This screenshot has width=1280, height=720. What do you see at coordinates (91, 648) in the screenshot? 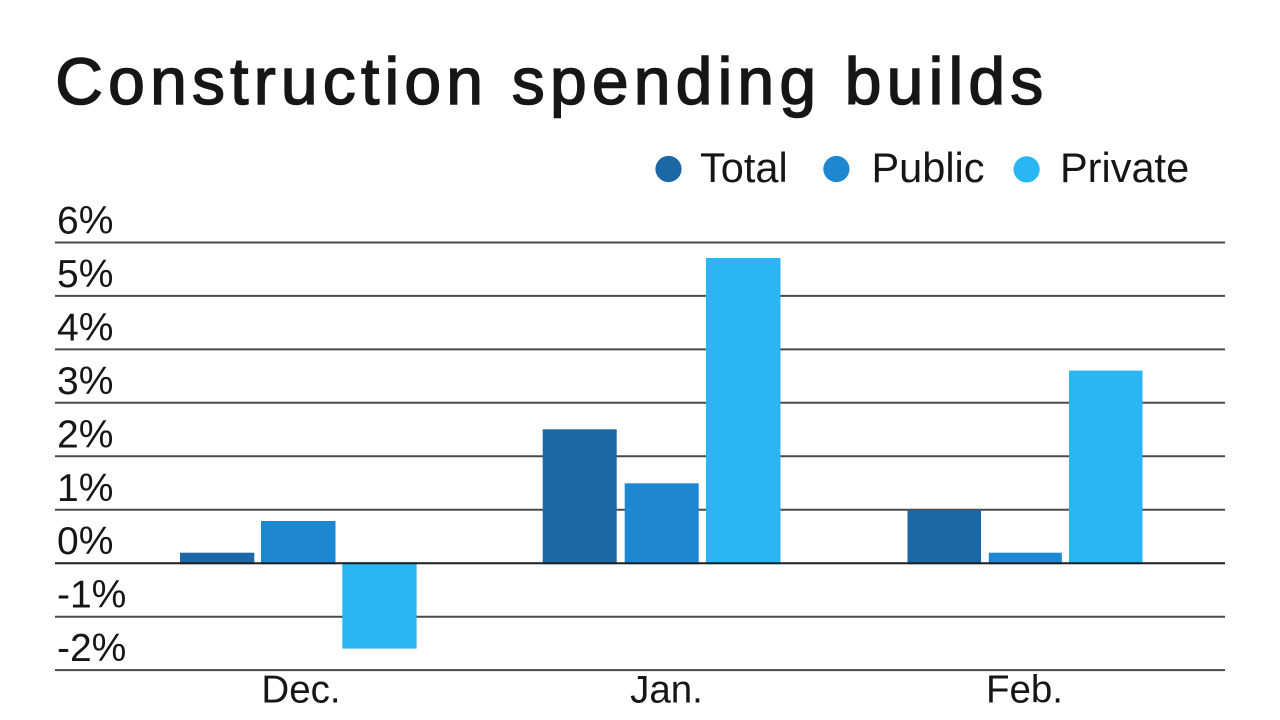
I see `svg-text: -2%` at bounding box center [91, 648].